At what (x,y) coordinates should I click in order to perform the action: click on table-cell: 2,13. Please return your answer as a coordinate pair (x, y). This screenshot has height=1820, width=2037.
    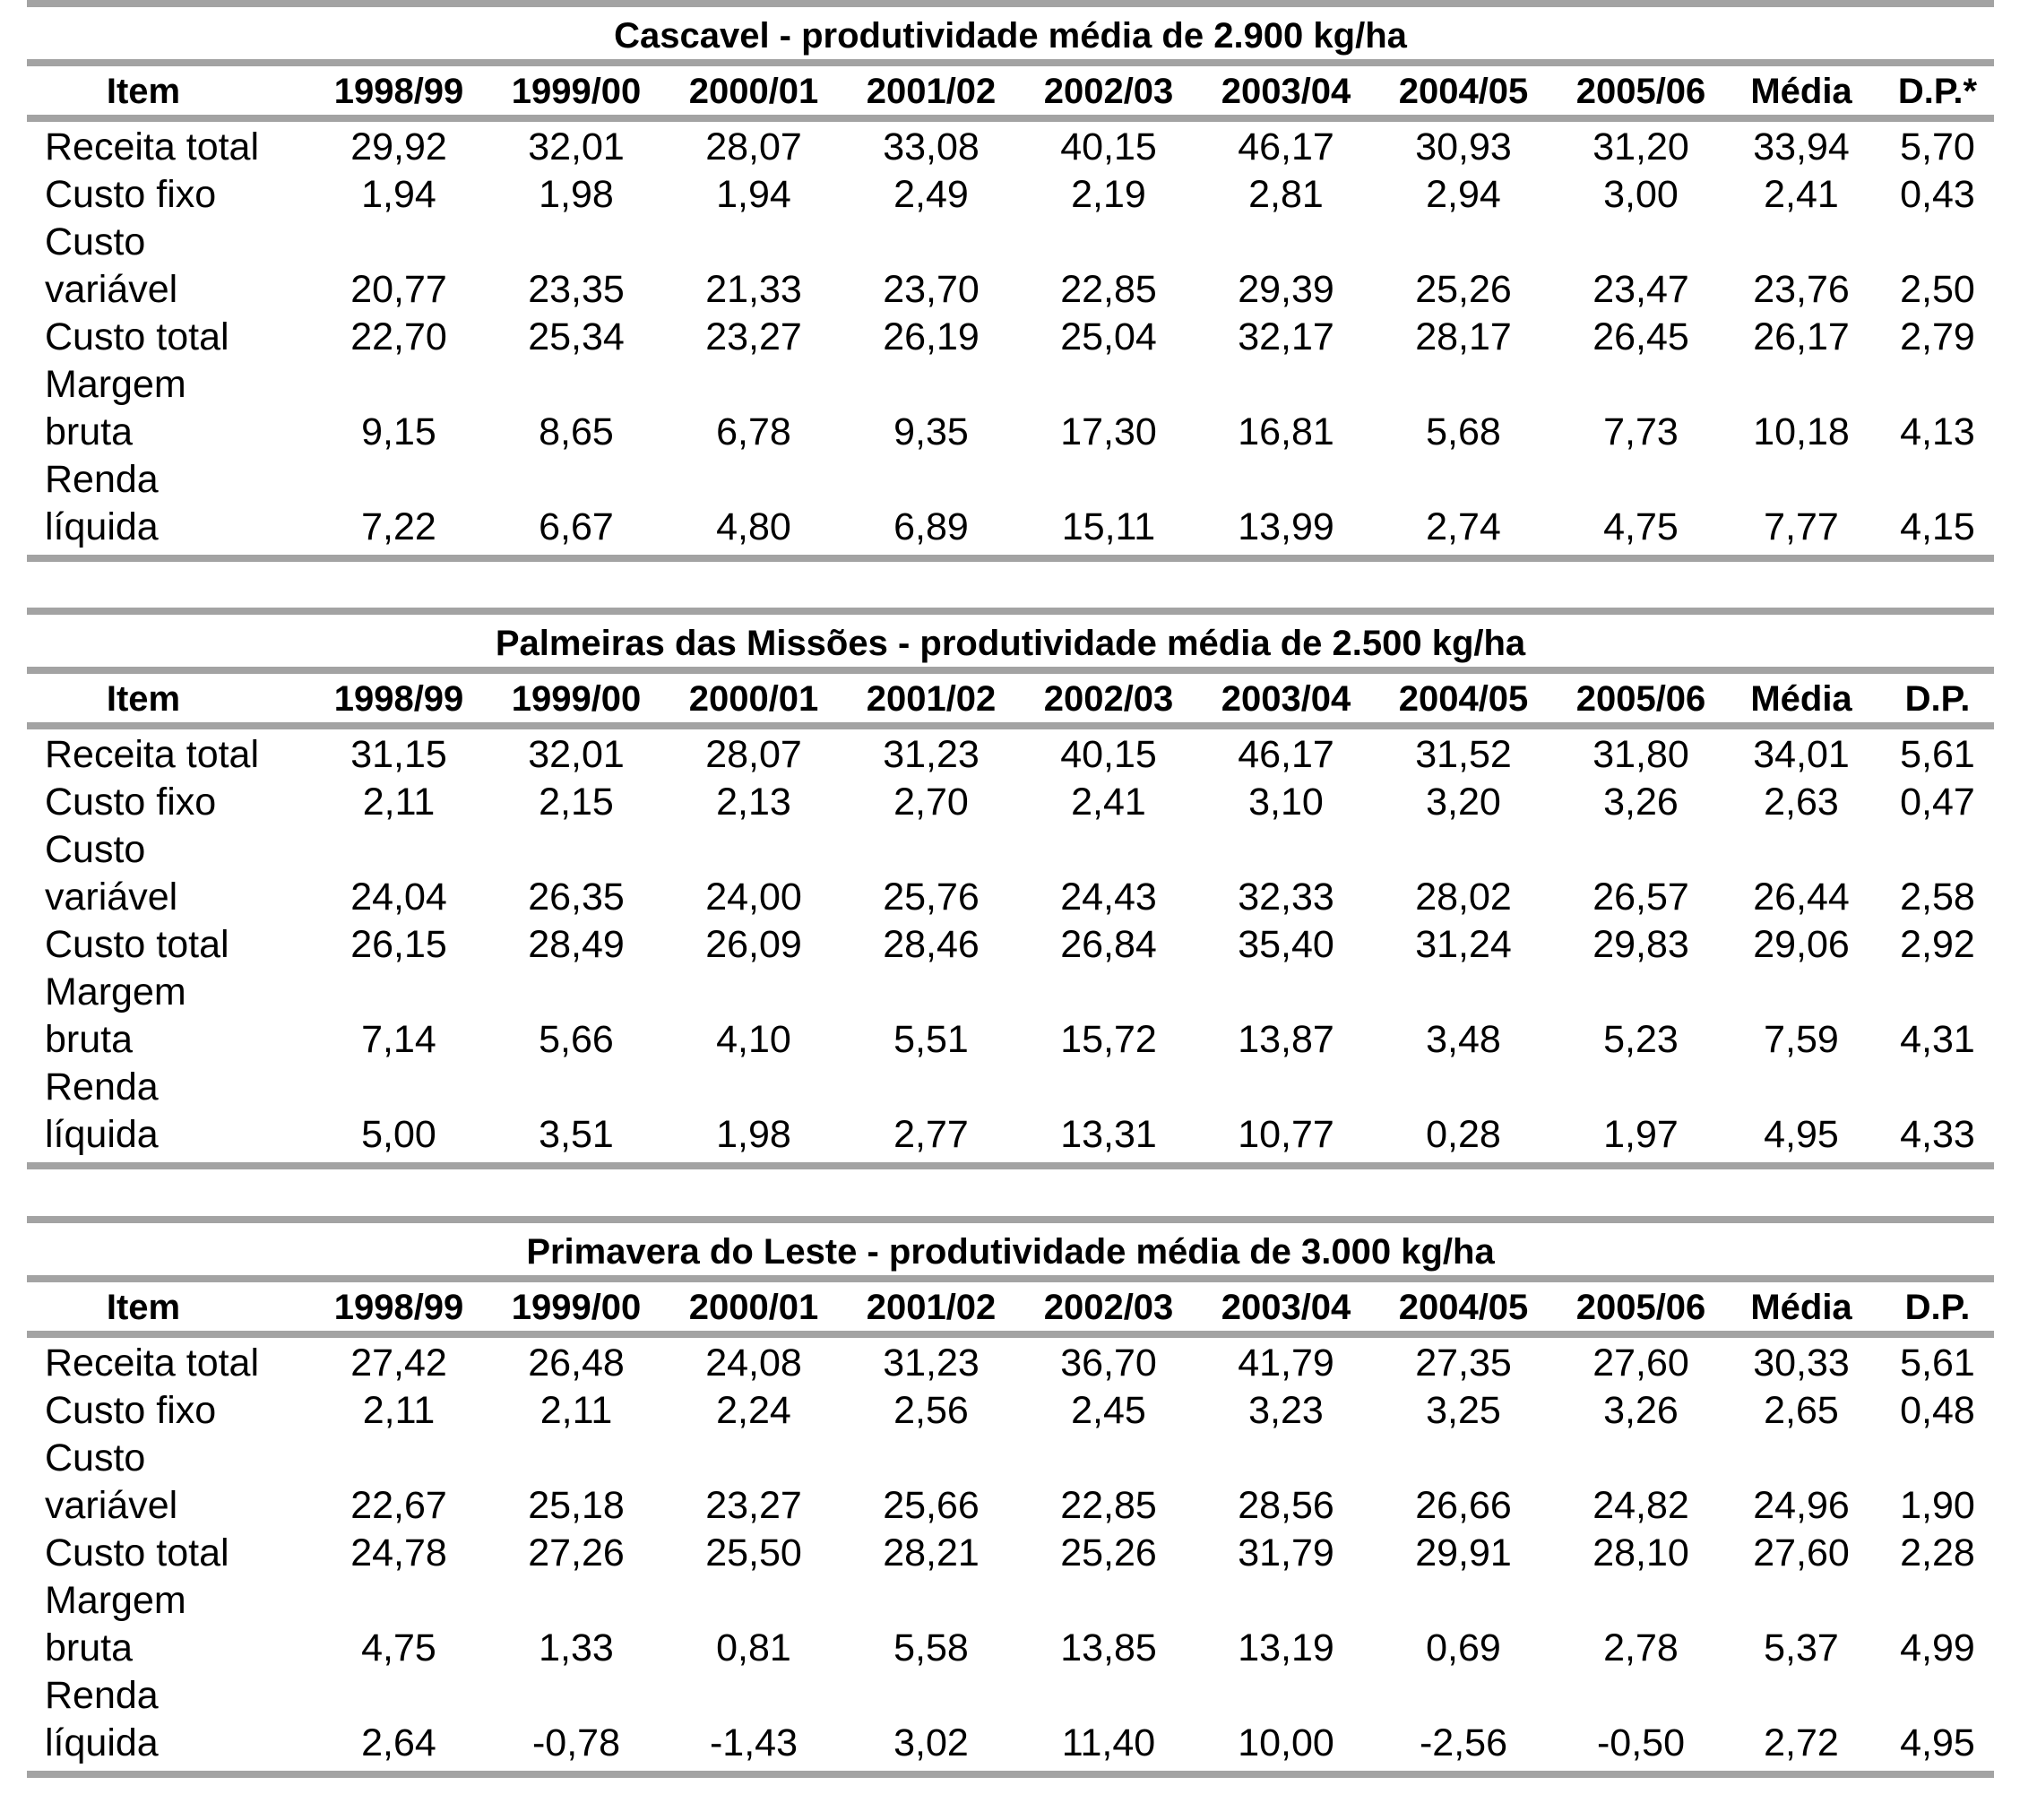
    Looking at the image, I should click on (753, 802).